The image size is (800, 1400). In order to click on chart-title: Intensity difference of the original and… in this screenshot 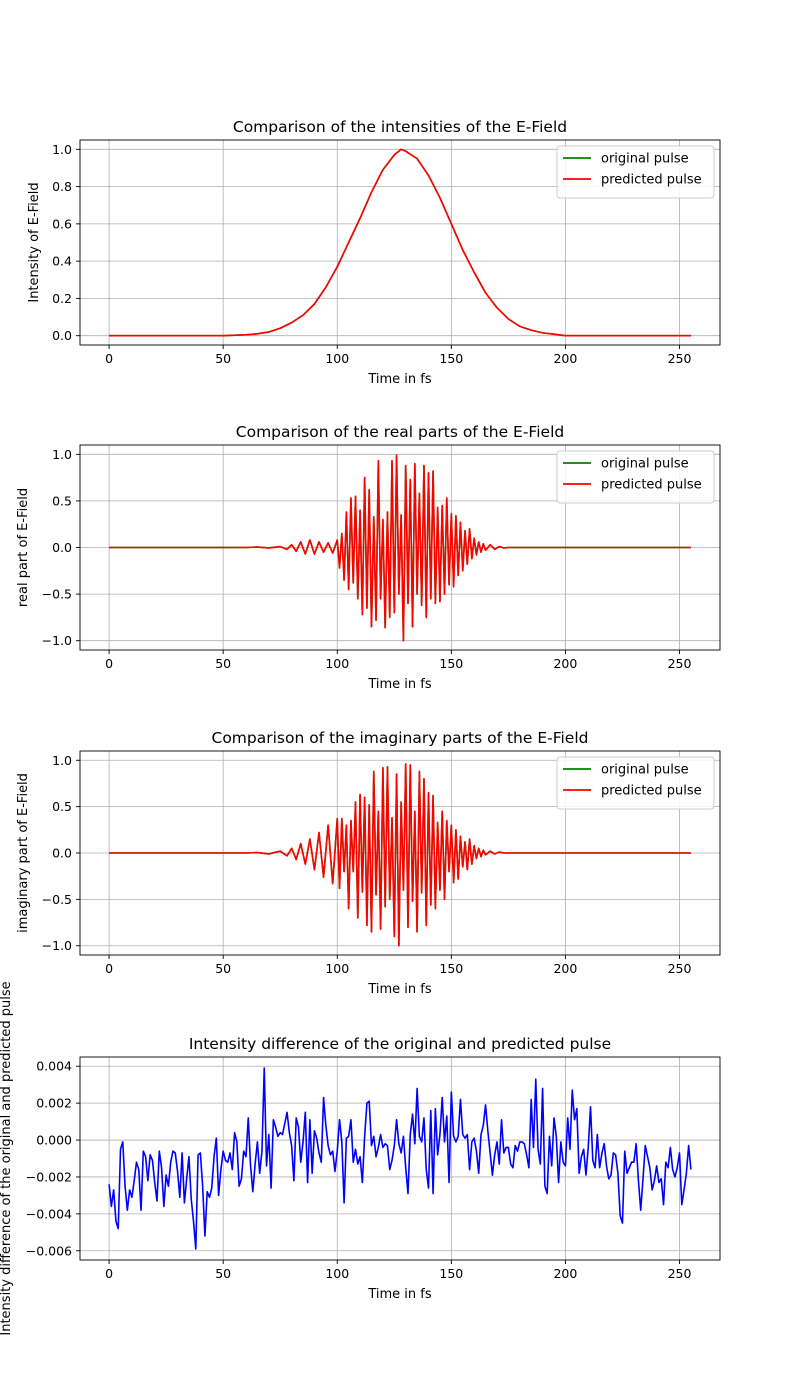, I will do `click(400, 1044)`.